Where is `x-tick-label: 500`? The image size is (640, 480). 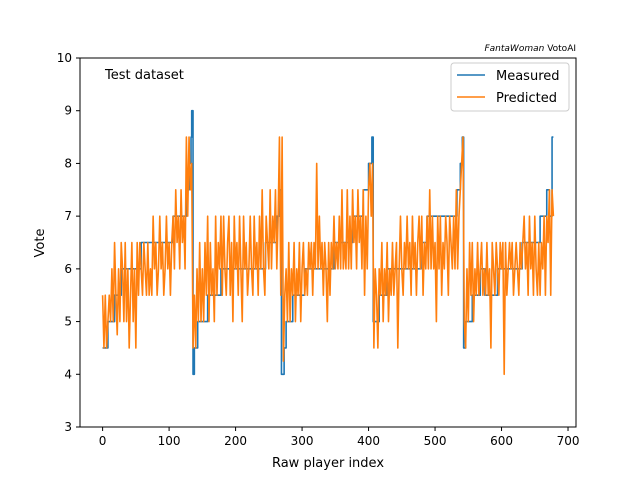 x-tick-label: 500 is located at coordinates (435, 441).